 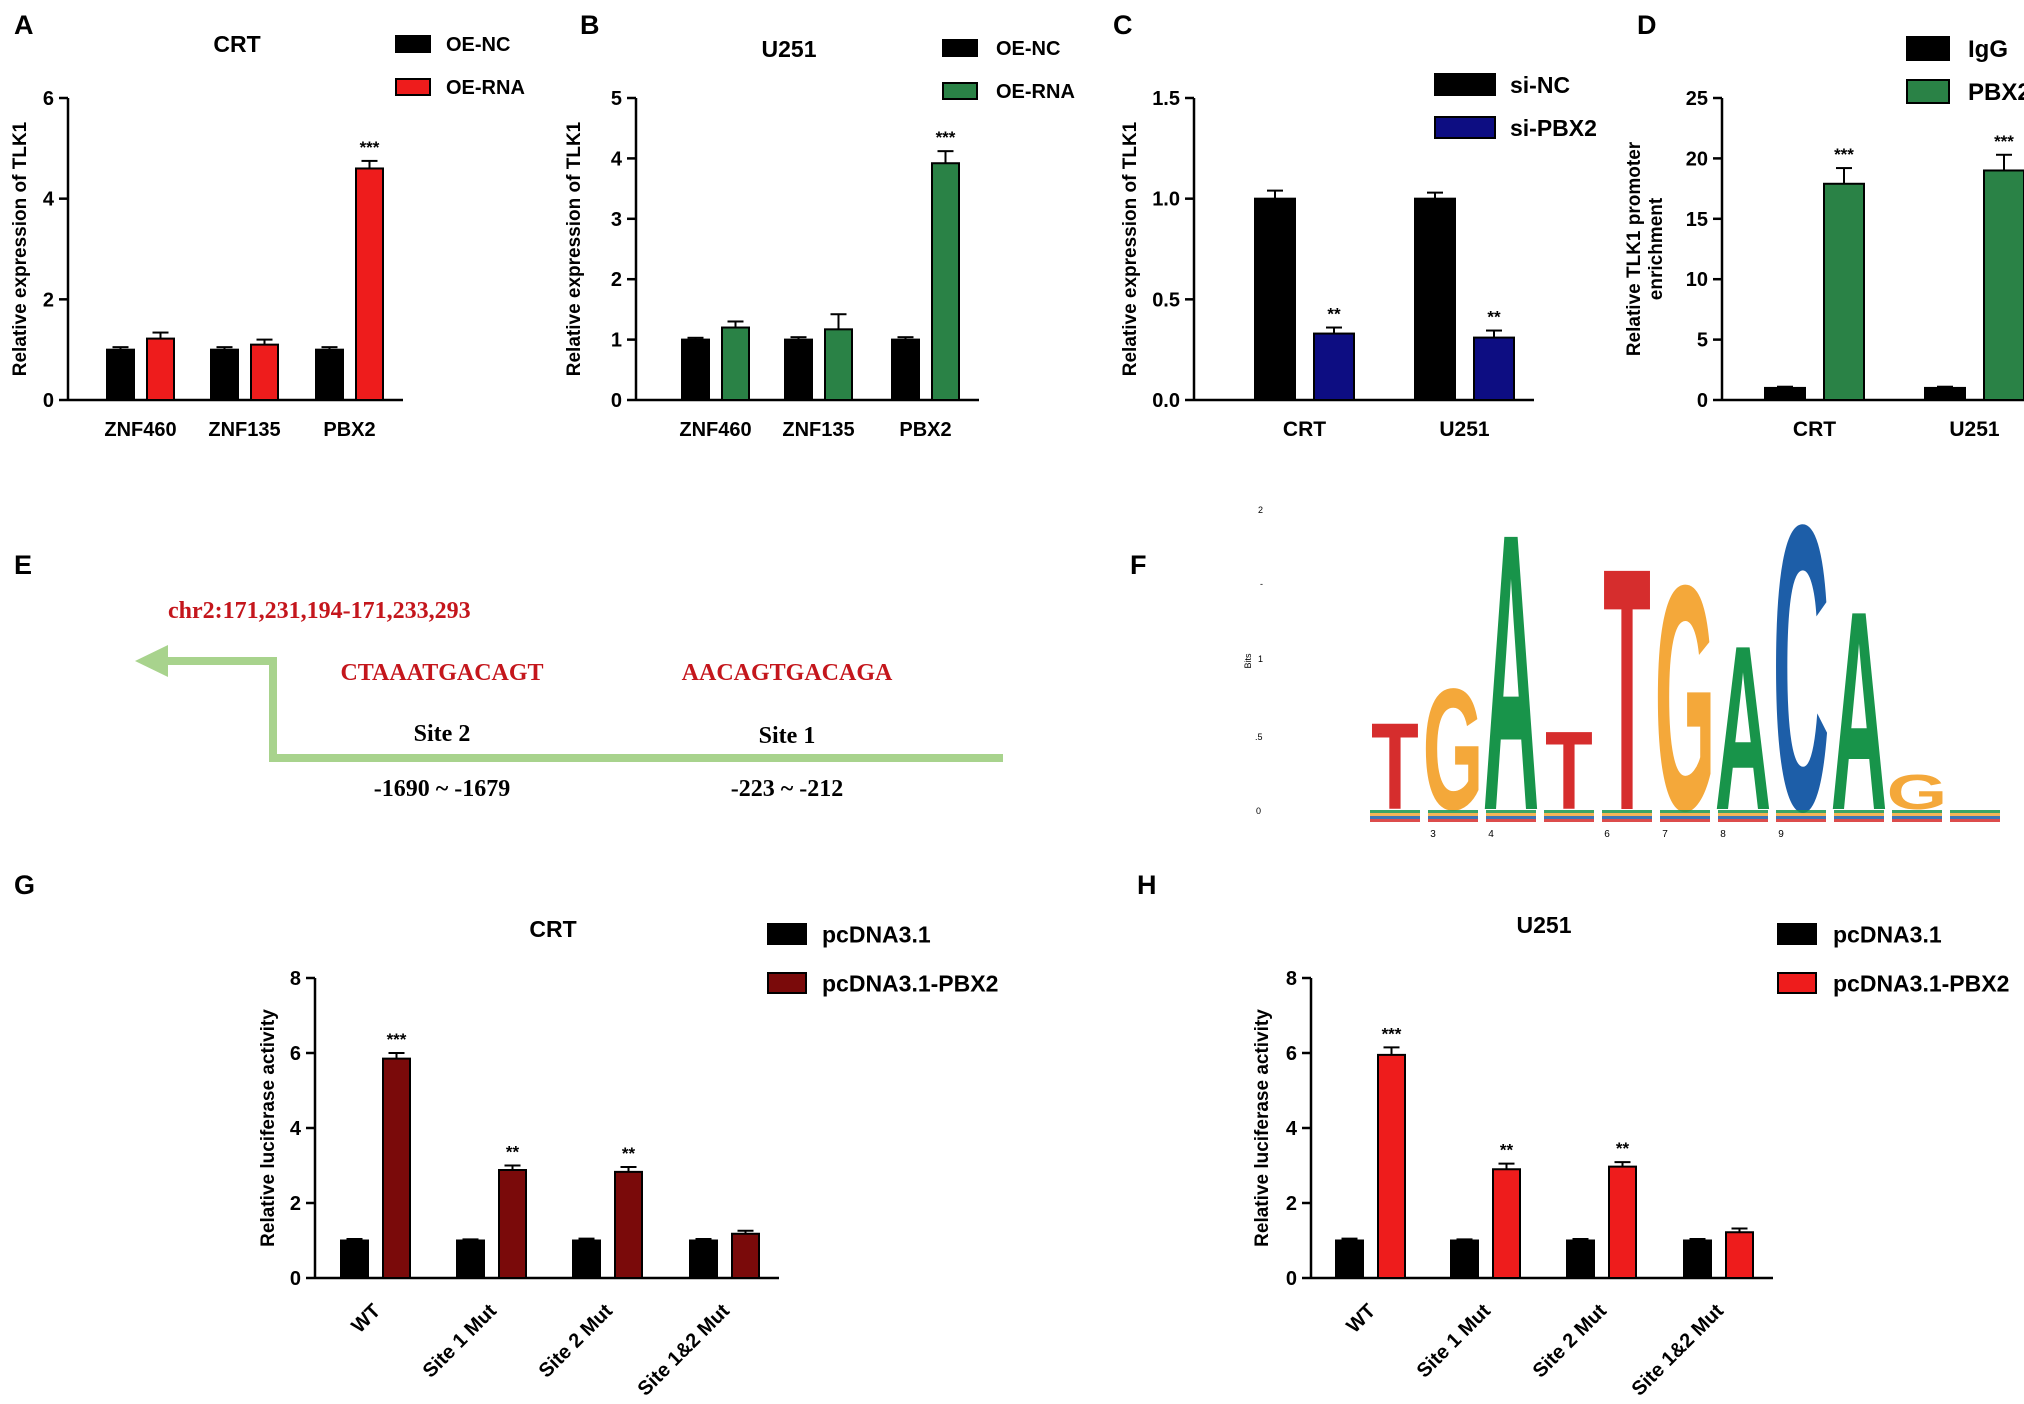 I want to click on y-tick-label: 1.0, so click(x=1166, y=200).